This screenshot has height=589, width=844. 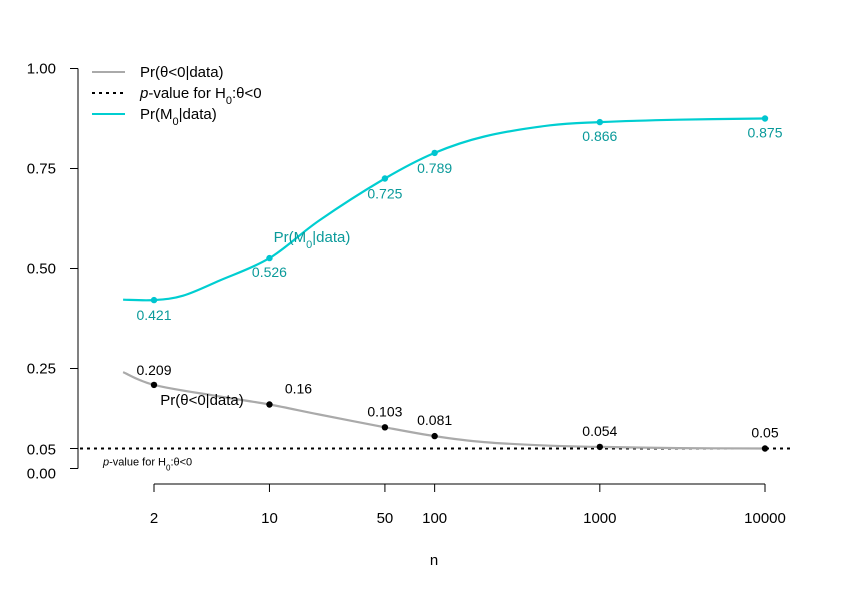 What do you see at coordinates (154, 518) in the screenshot?
I see `x-tick-label: 2` at bounding box center [154, 518].